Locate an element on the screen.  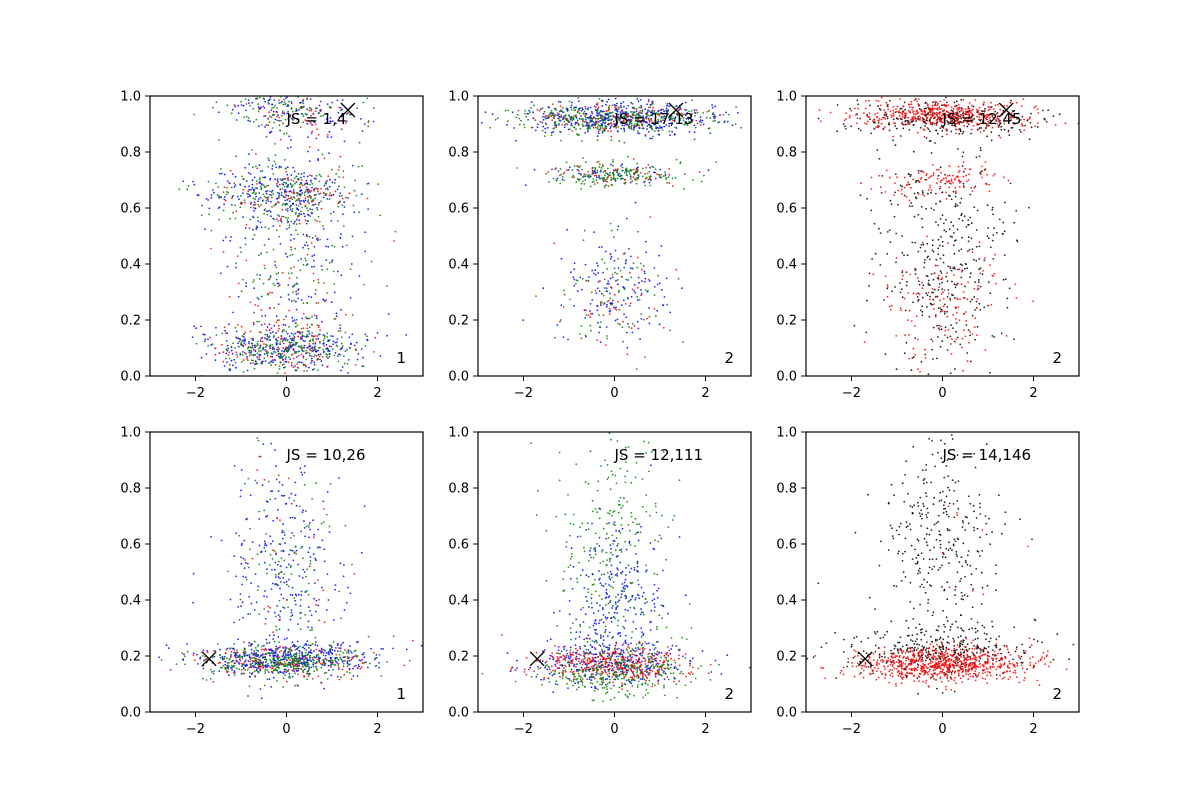
x-marker is located at coordinates (1006, 110).